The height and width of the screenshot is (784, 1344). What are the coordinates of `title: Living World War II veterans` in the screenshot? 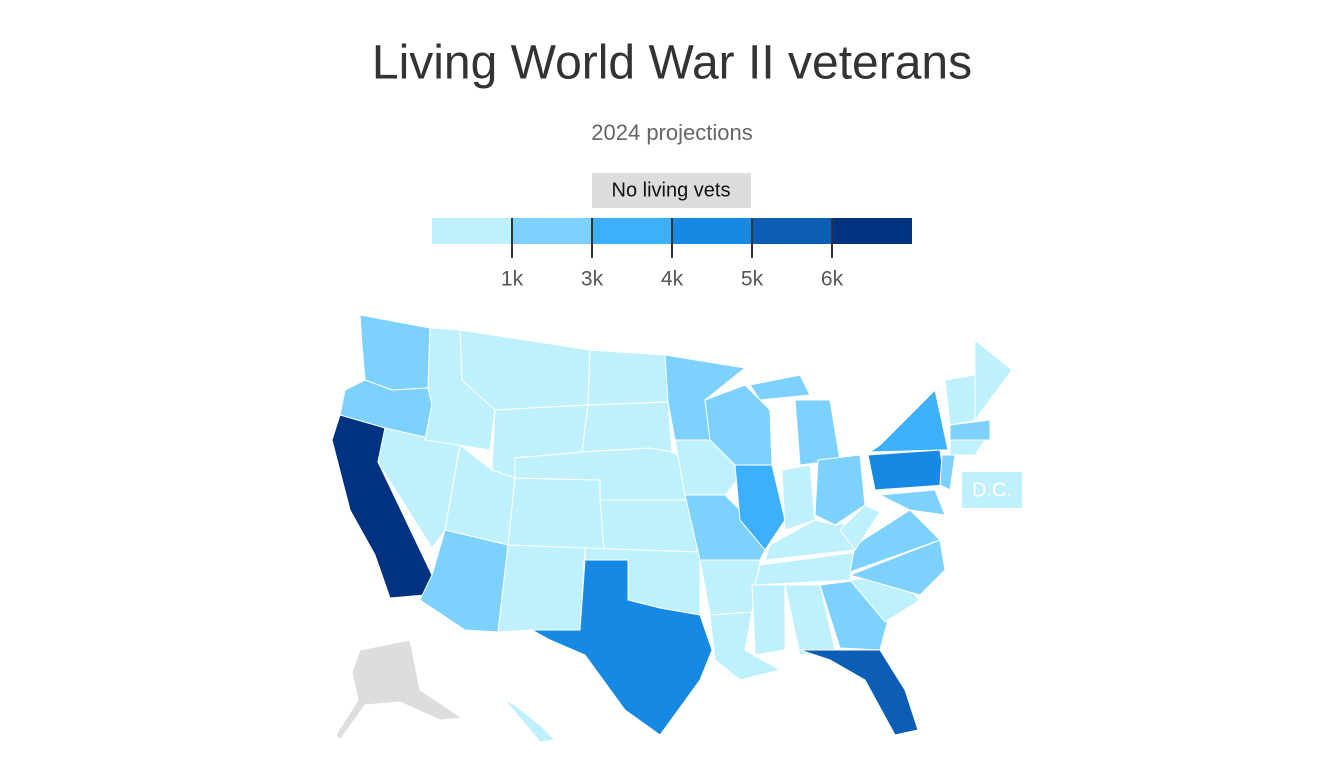 It's located at (672, 63).